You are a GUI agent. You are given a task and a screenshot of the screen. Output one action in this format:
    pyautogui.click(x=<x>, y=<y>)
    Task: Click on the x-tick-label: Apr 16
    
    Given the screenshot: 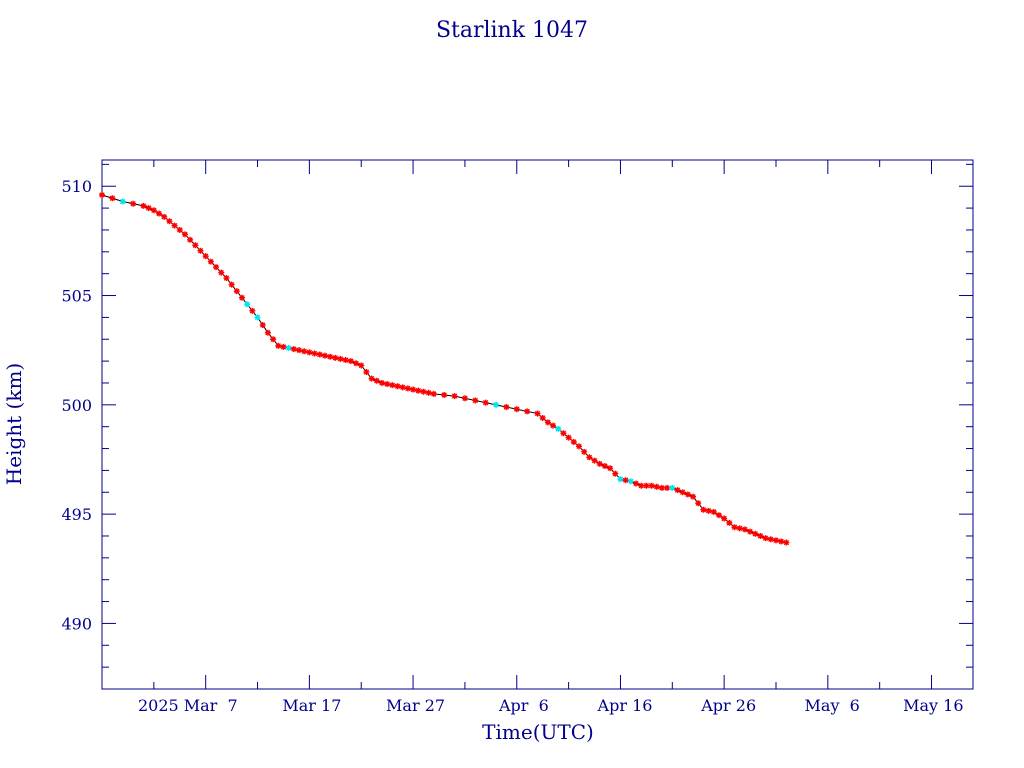 What is the action you would take?
    pyautogui.click(x=625, y=705)
    